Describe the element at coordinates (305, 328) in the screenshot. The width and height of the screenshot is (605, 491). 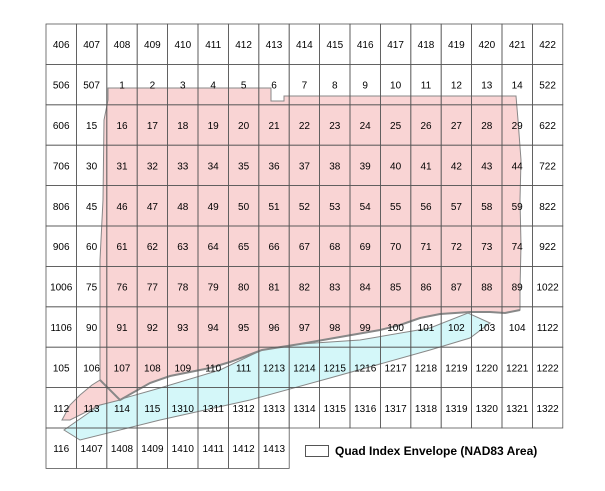
I see `quad-label: 97` at that location.